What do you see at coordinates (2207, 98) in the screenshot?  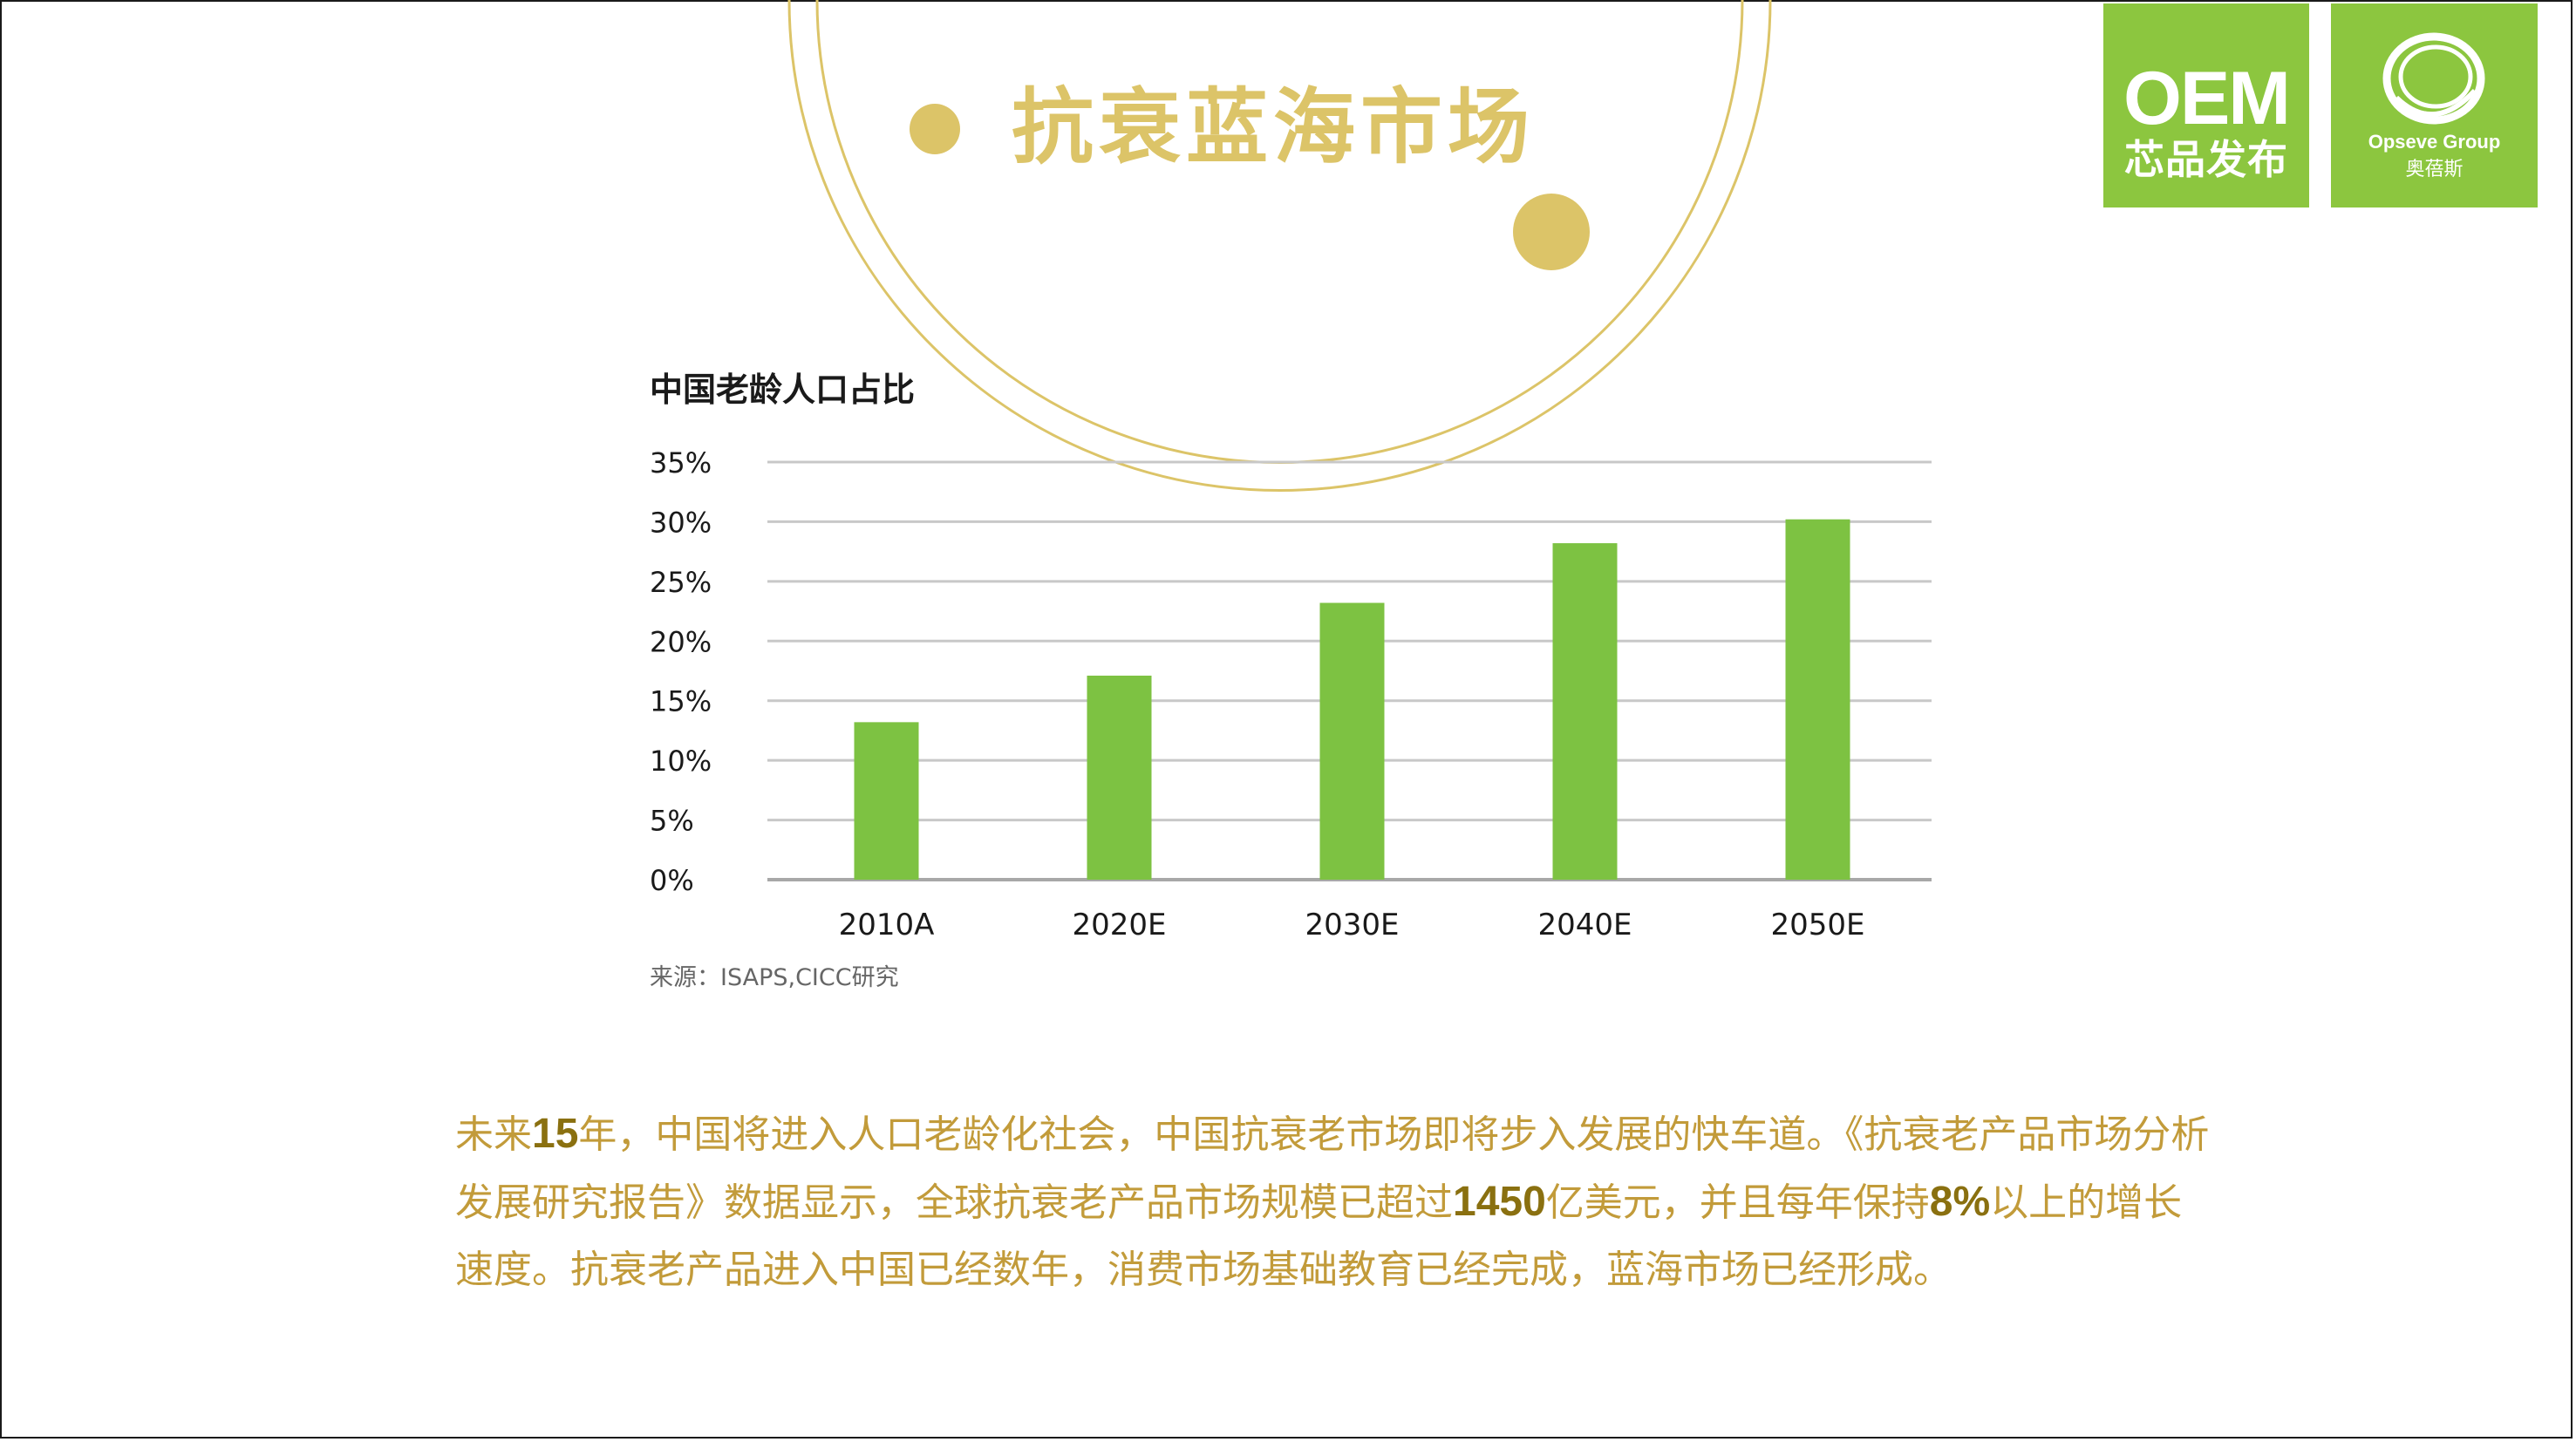 I see `oem-logo-text: OEM` at bounding box center [2207, 98].